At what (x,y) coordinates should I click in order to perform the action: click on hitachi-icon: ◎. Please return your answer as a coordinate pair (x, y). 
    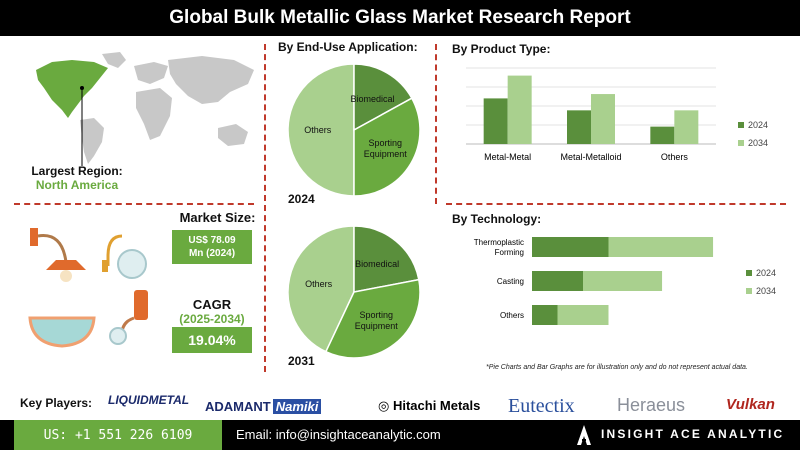
    Looking at the image, I should click on (384, 405).